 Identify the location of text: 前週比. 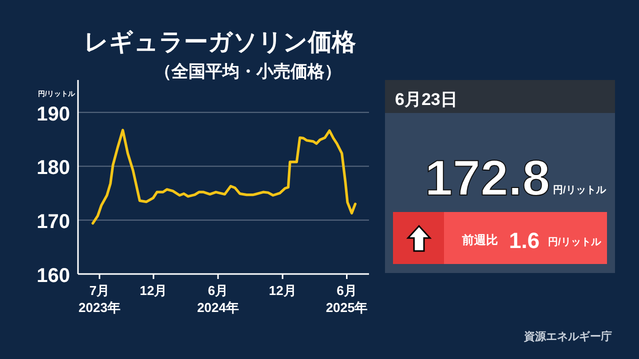
(479, 240).